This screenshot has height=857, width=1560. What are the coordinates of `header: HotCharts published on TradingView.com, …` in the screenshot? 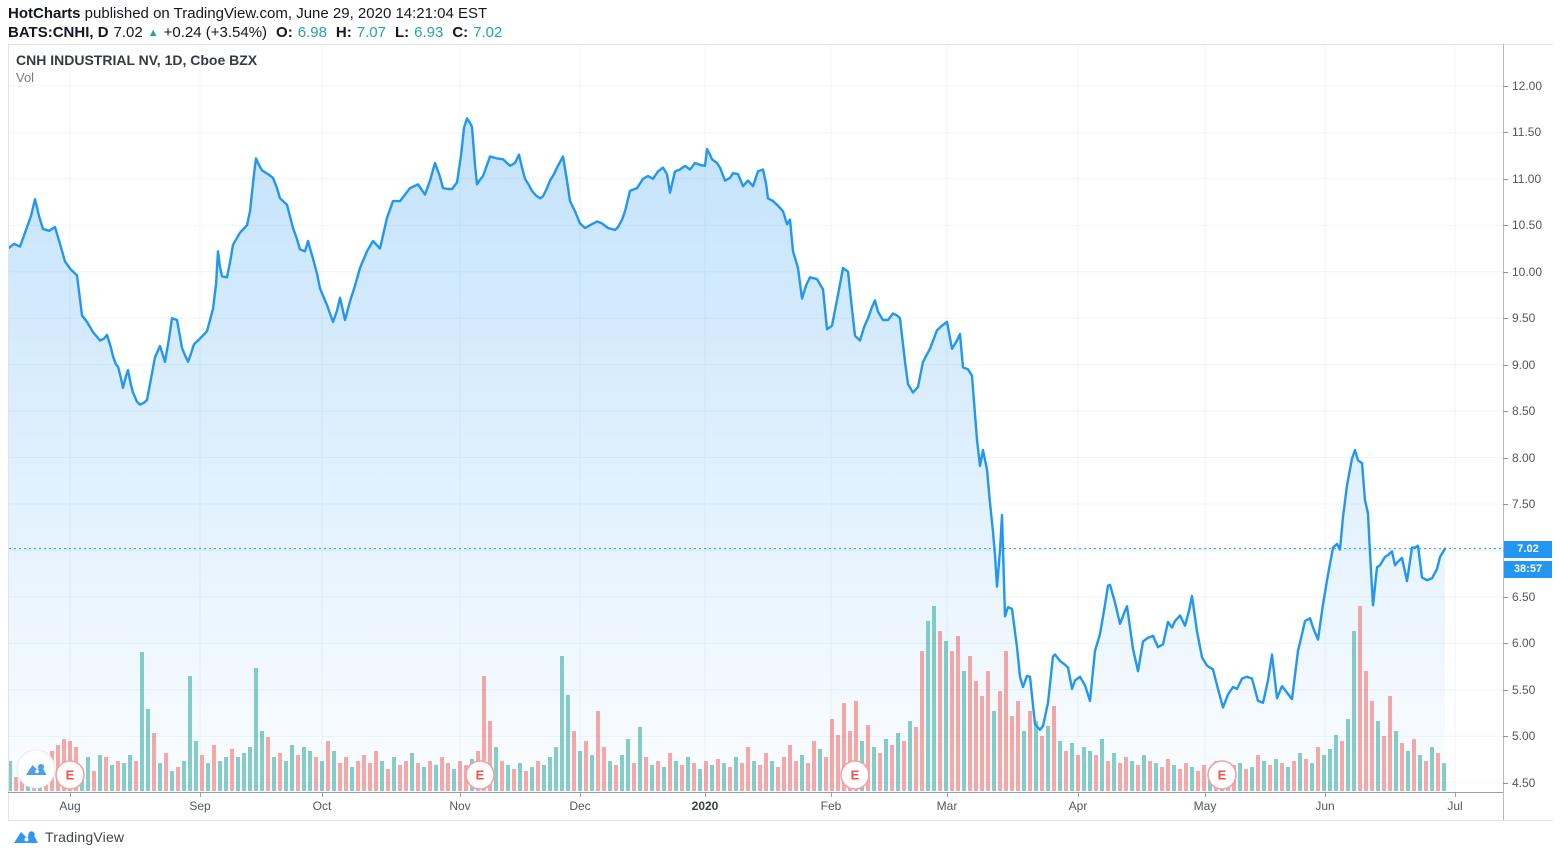 It's located at (255, 23).